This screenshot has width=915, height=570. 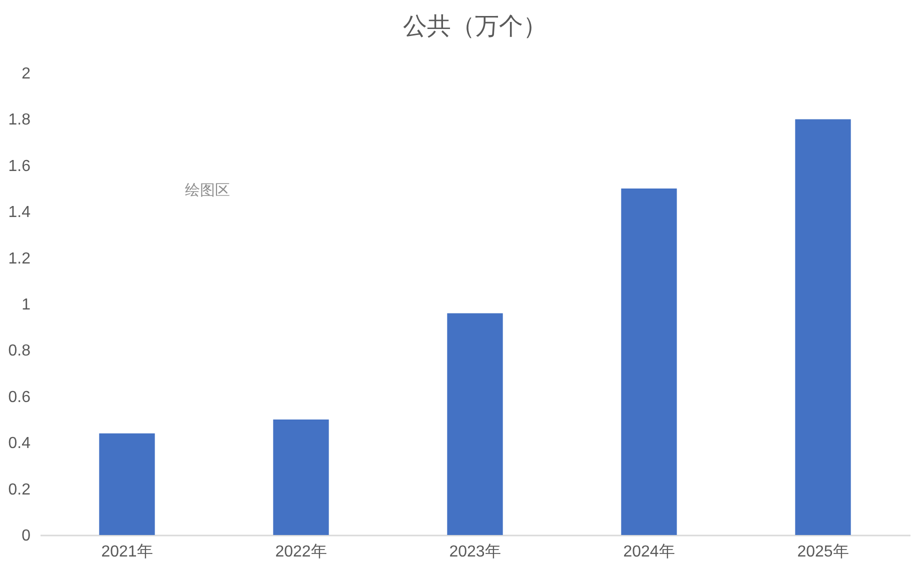 I want to click on chart-title: 公共（万个）, so click(x=475, y=26).